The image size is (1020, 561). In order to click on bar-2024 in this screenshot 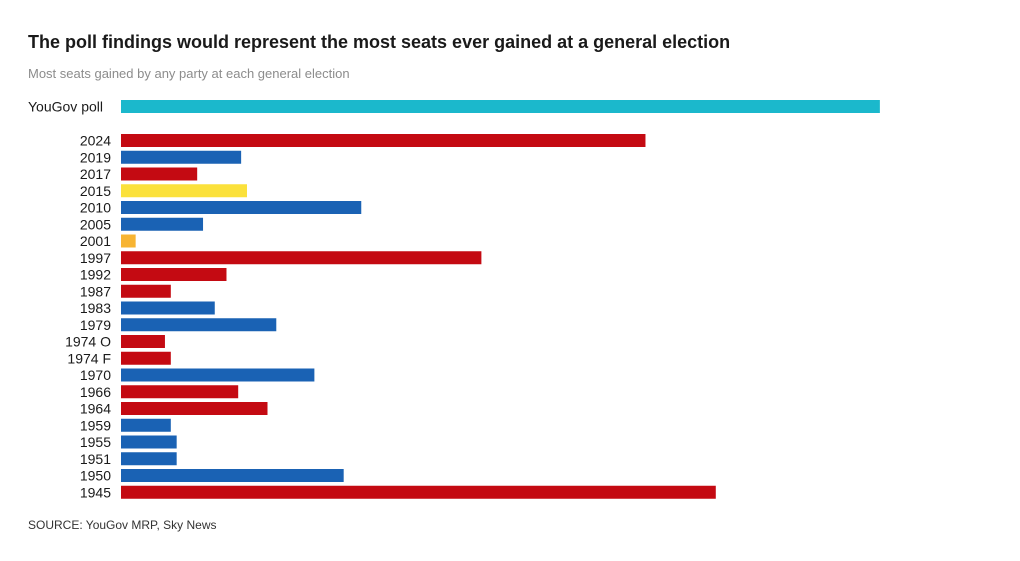, I will do `click(383, 140)`.